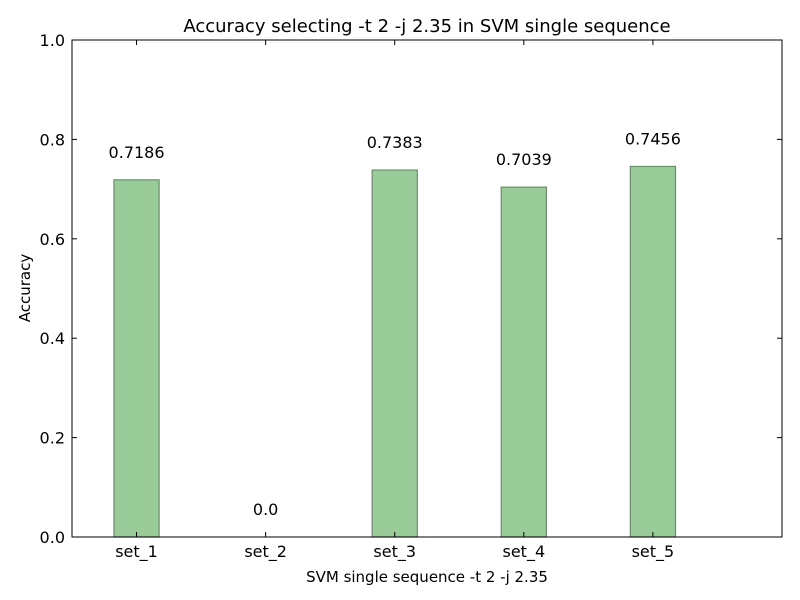 The height and width of the screenshot is (600, 800). I want to click on value-label-set_1: 0.7186, so click(137, 152).